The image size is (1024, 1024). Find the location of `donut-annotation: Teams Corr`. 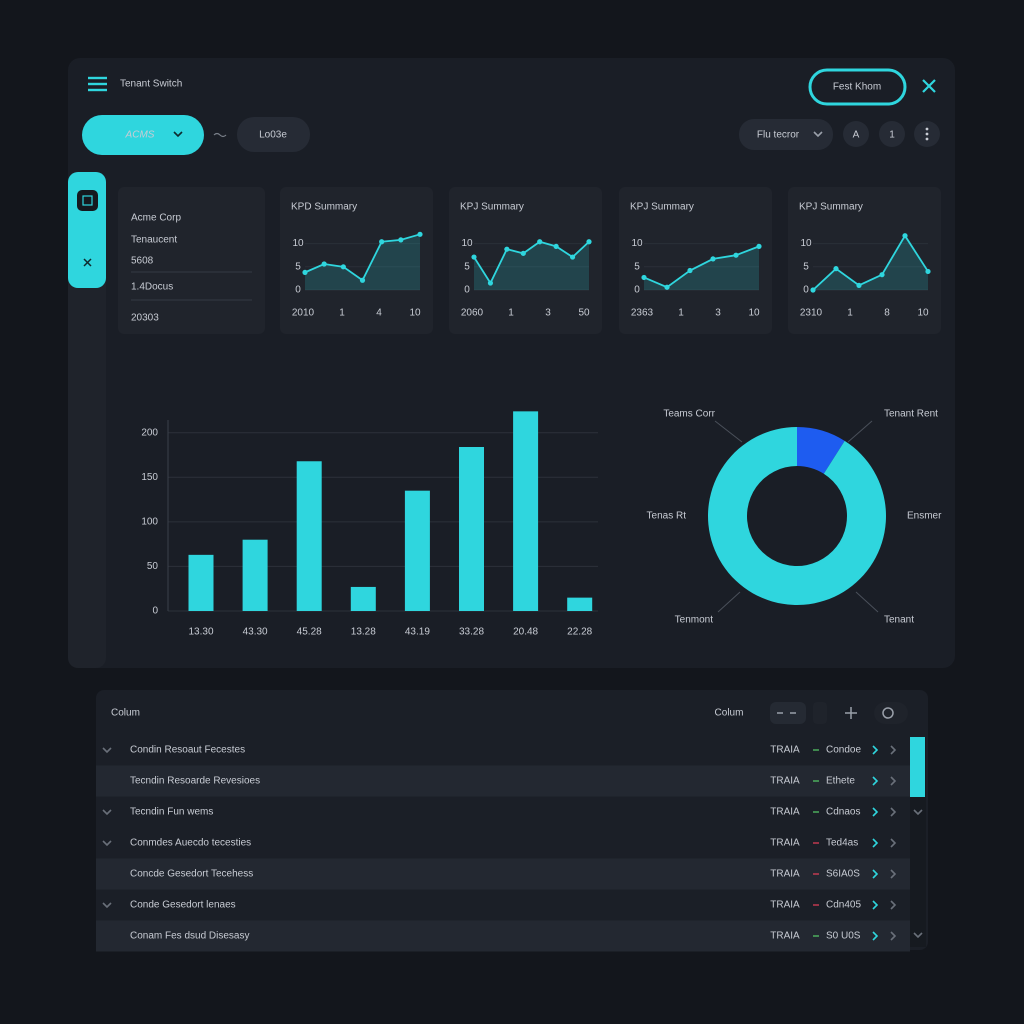

donut-annotation: Teams Corr is located at coordinates (689, 414).